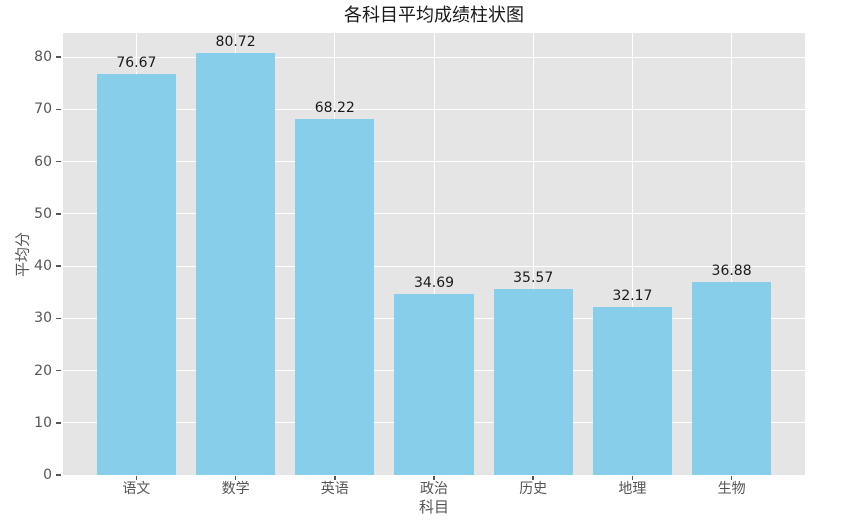 The image size is (842, 522). What do you see at coordinates (632, 295) in the screenshot?
I see `bar-value-label: 32.17` at bounding box center [632, 295].